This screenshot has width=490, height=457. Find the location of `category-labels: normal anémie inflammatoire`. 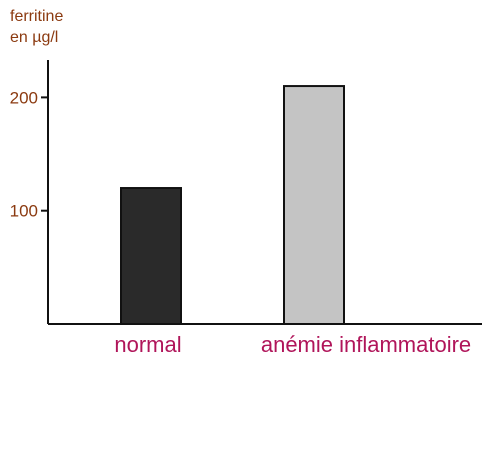

category-labels: normal anémie inflammatoire is located at coordinates (292, 344).